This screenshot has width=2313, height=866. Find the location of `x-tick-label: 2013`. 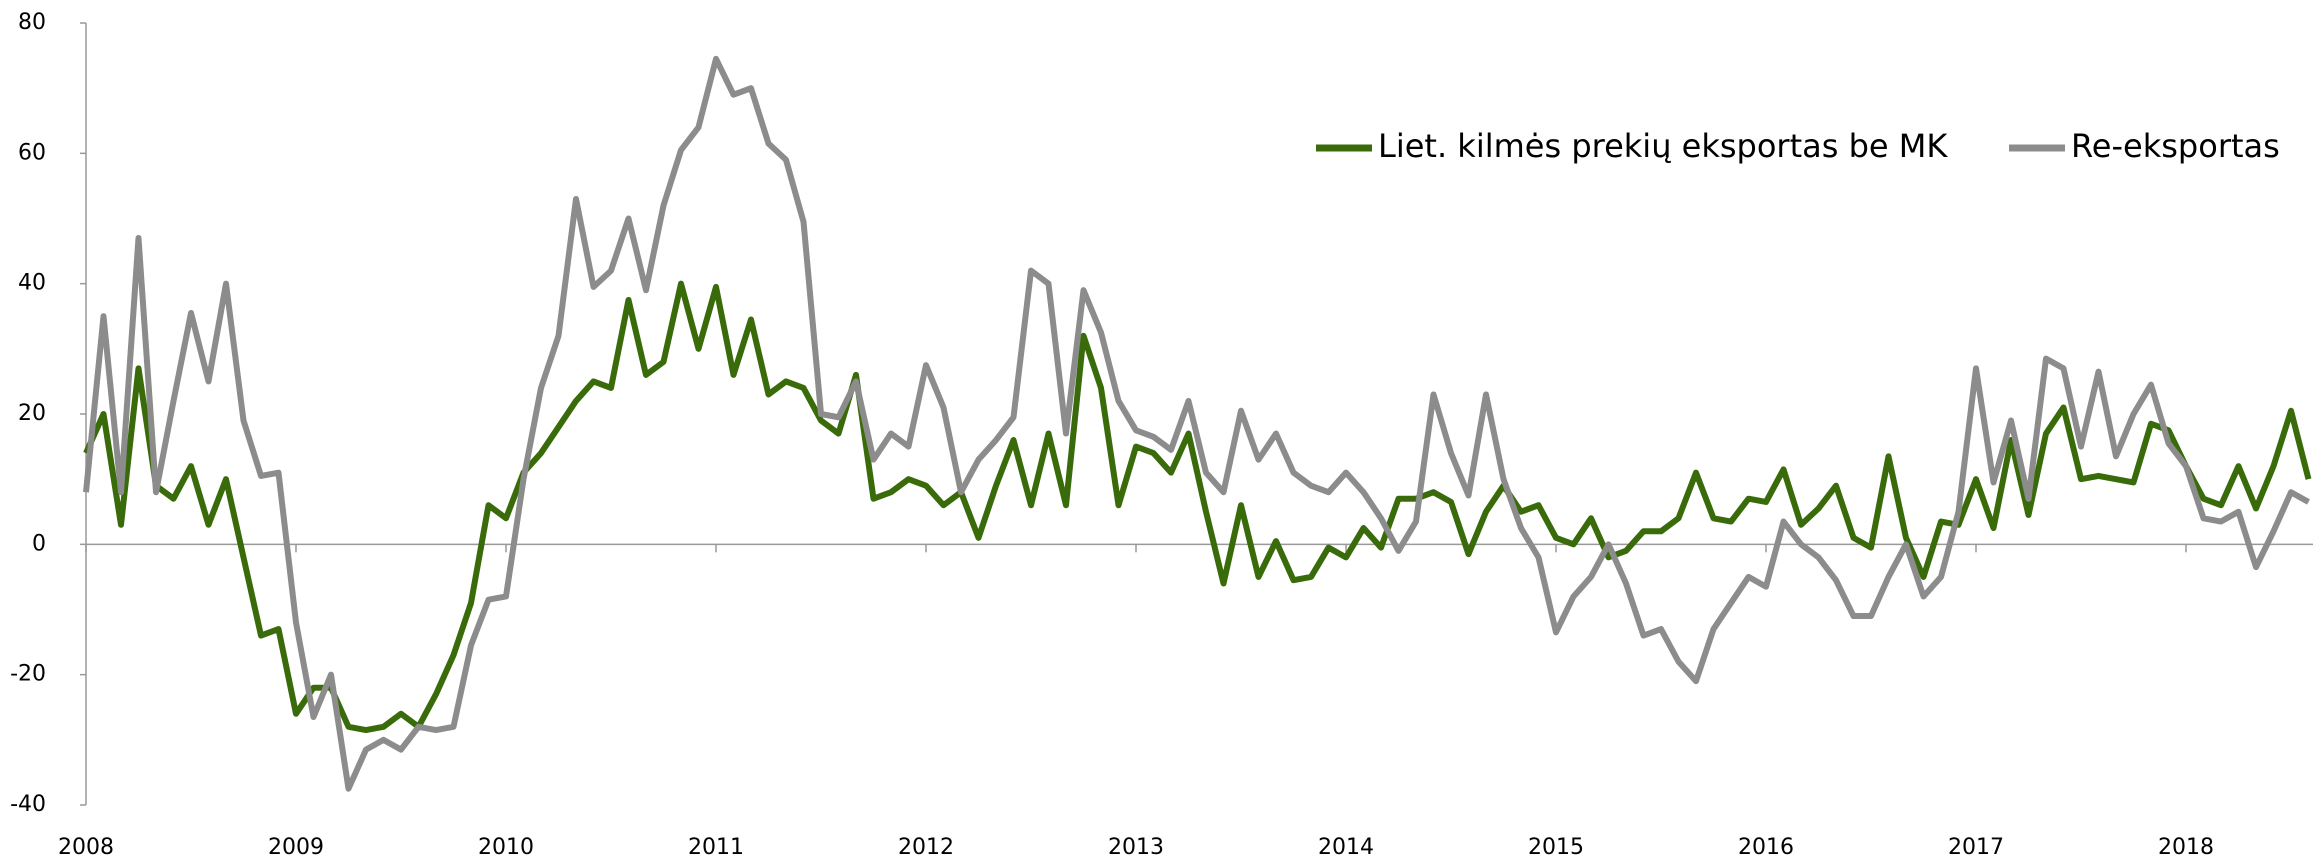

x-tick-label: 2013 is located at coordinates (1136, 847).